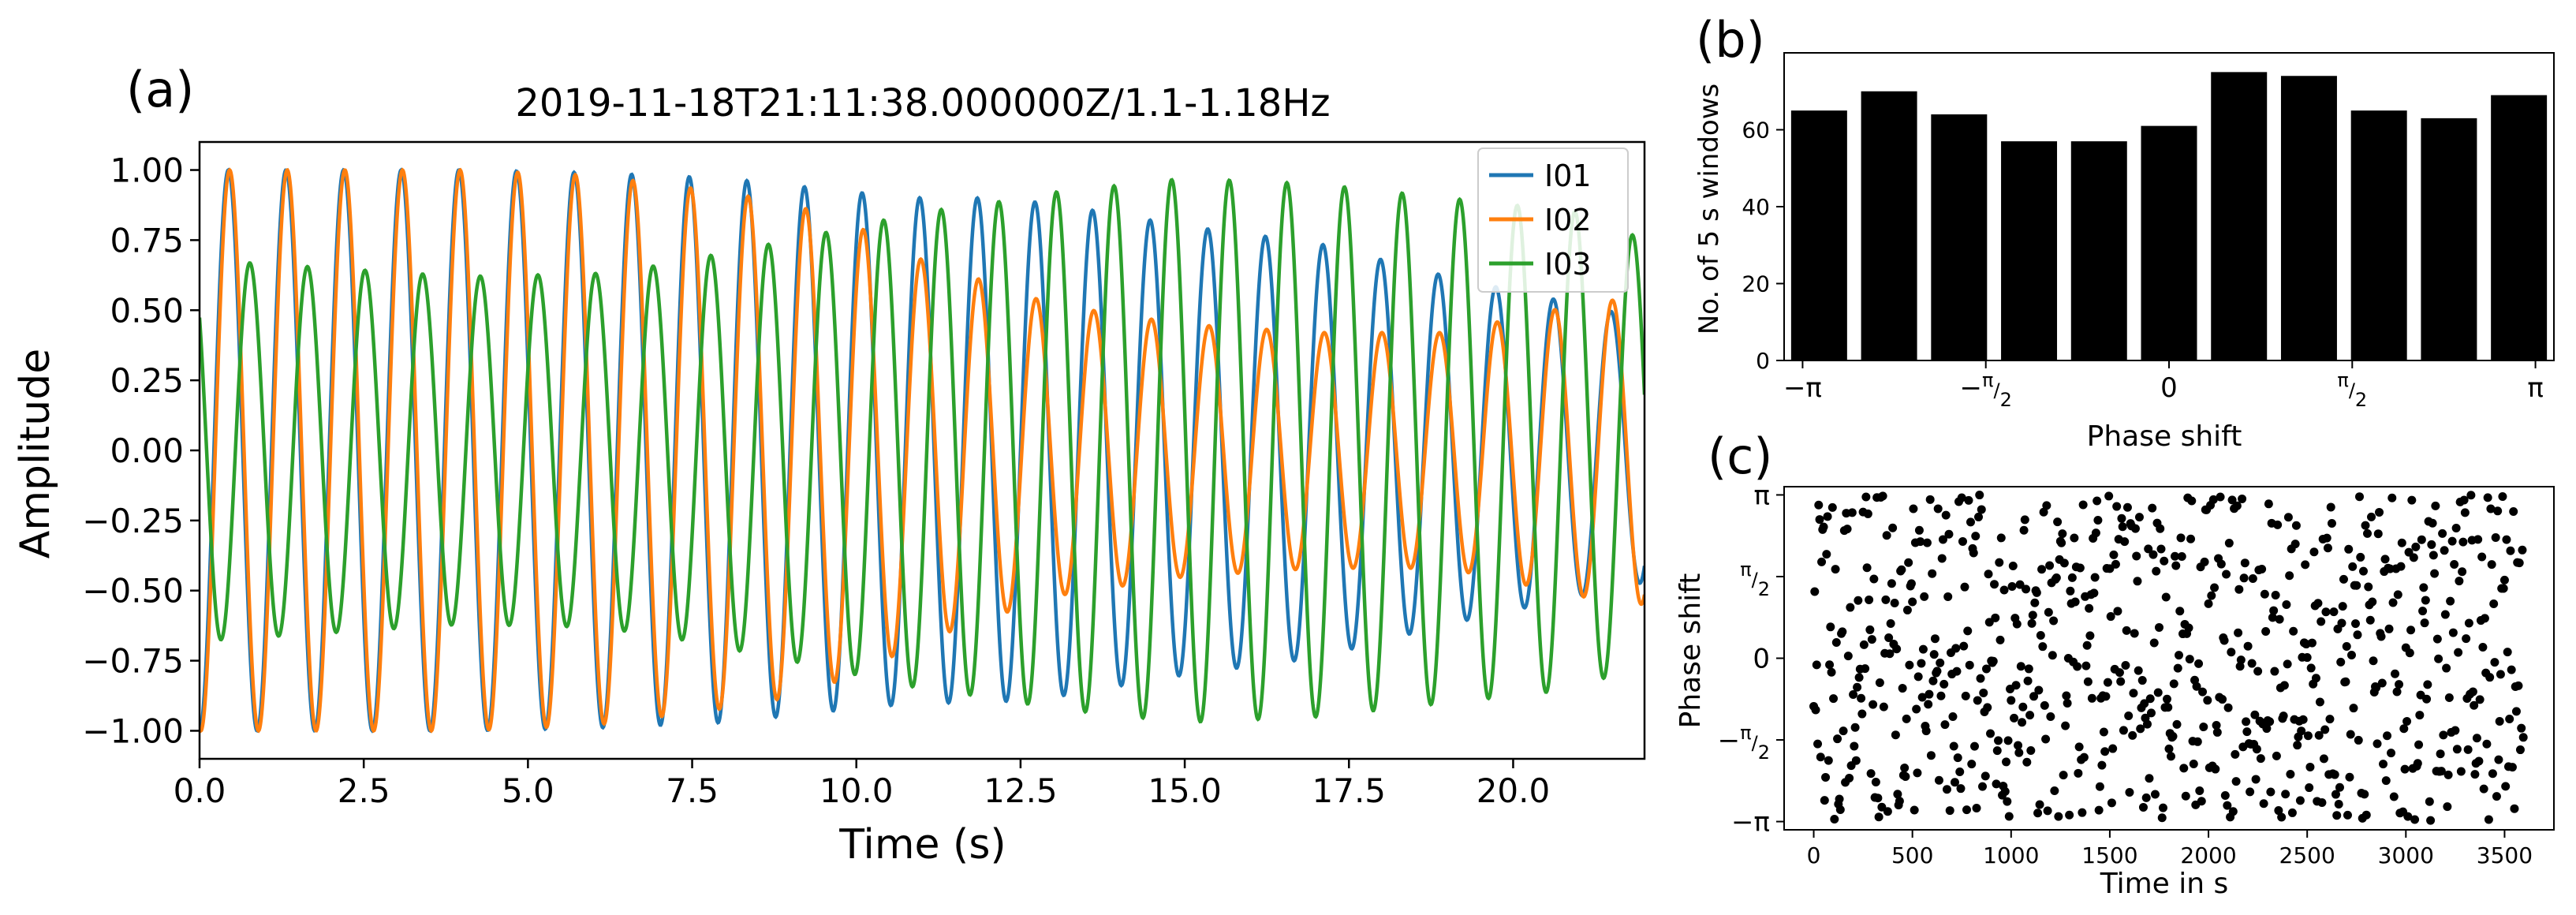  Describe the element at coordinates (133, 521) in the screenshot. I see `panel-a-ytick-label: −0.25` at that location.